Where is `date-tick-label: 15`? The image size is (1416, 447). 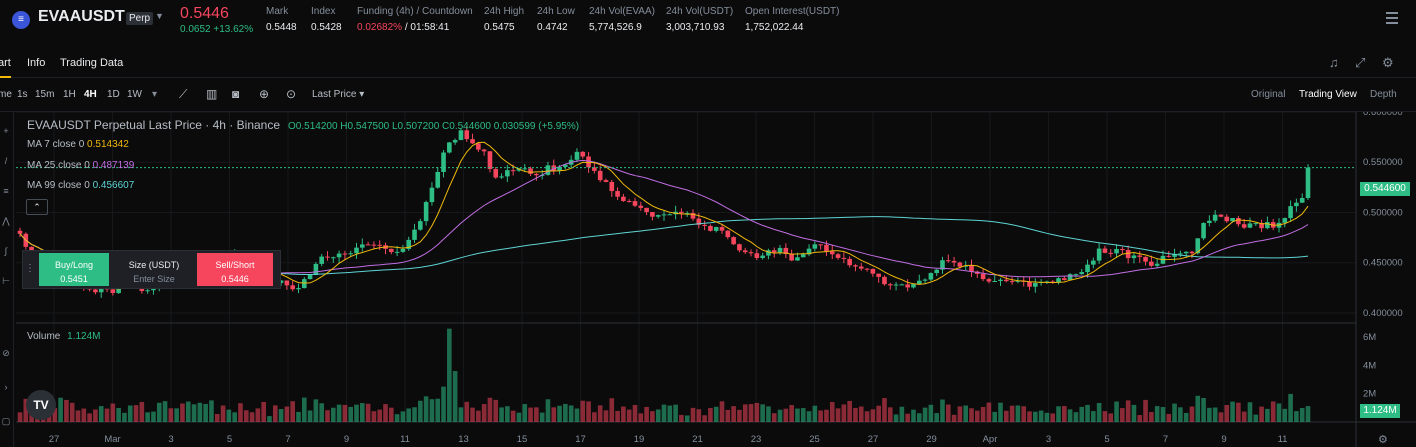
date-tick-label: 15 is located at coordinates (522, 439).